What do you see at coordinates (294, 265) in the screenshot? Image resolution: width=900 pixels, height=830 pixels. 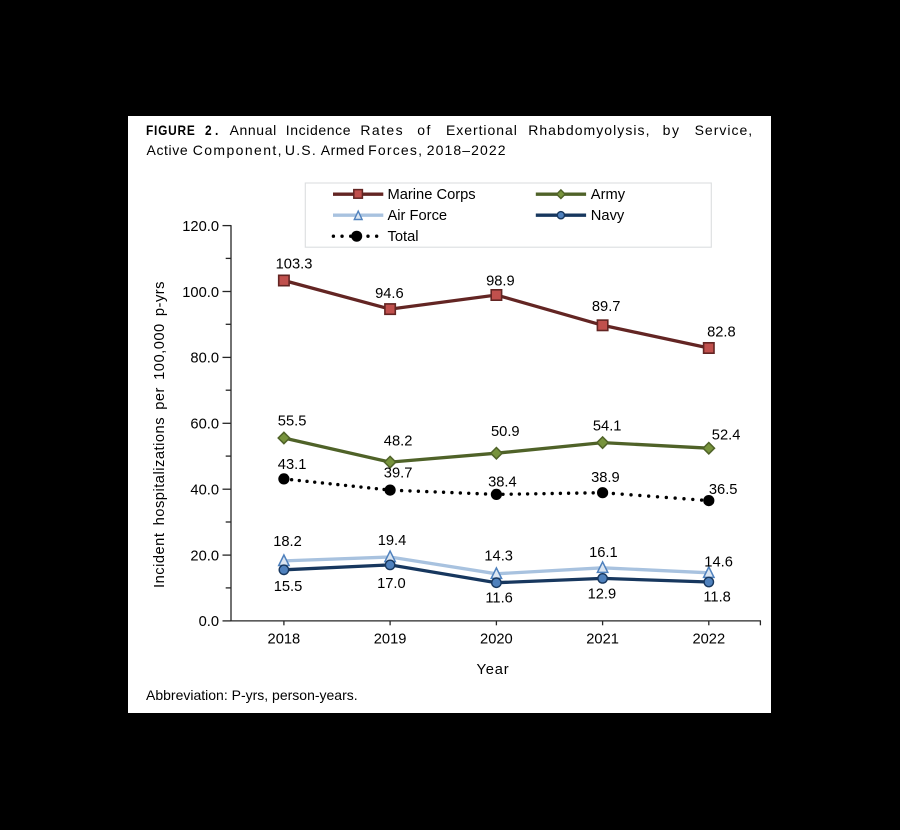 I see `svg-text: 103.3` at bounding box center [294, 265].